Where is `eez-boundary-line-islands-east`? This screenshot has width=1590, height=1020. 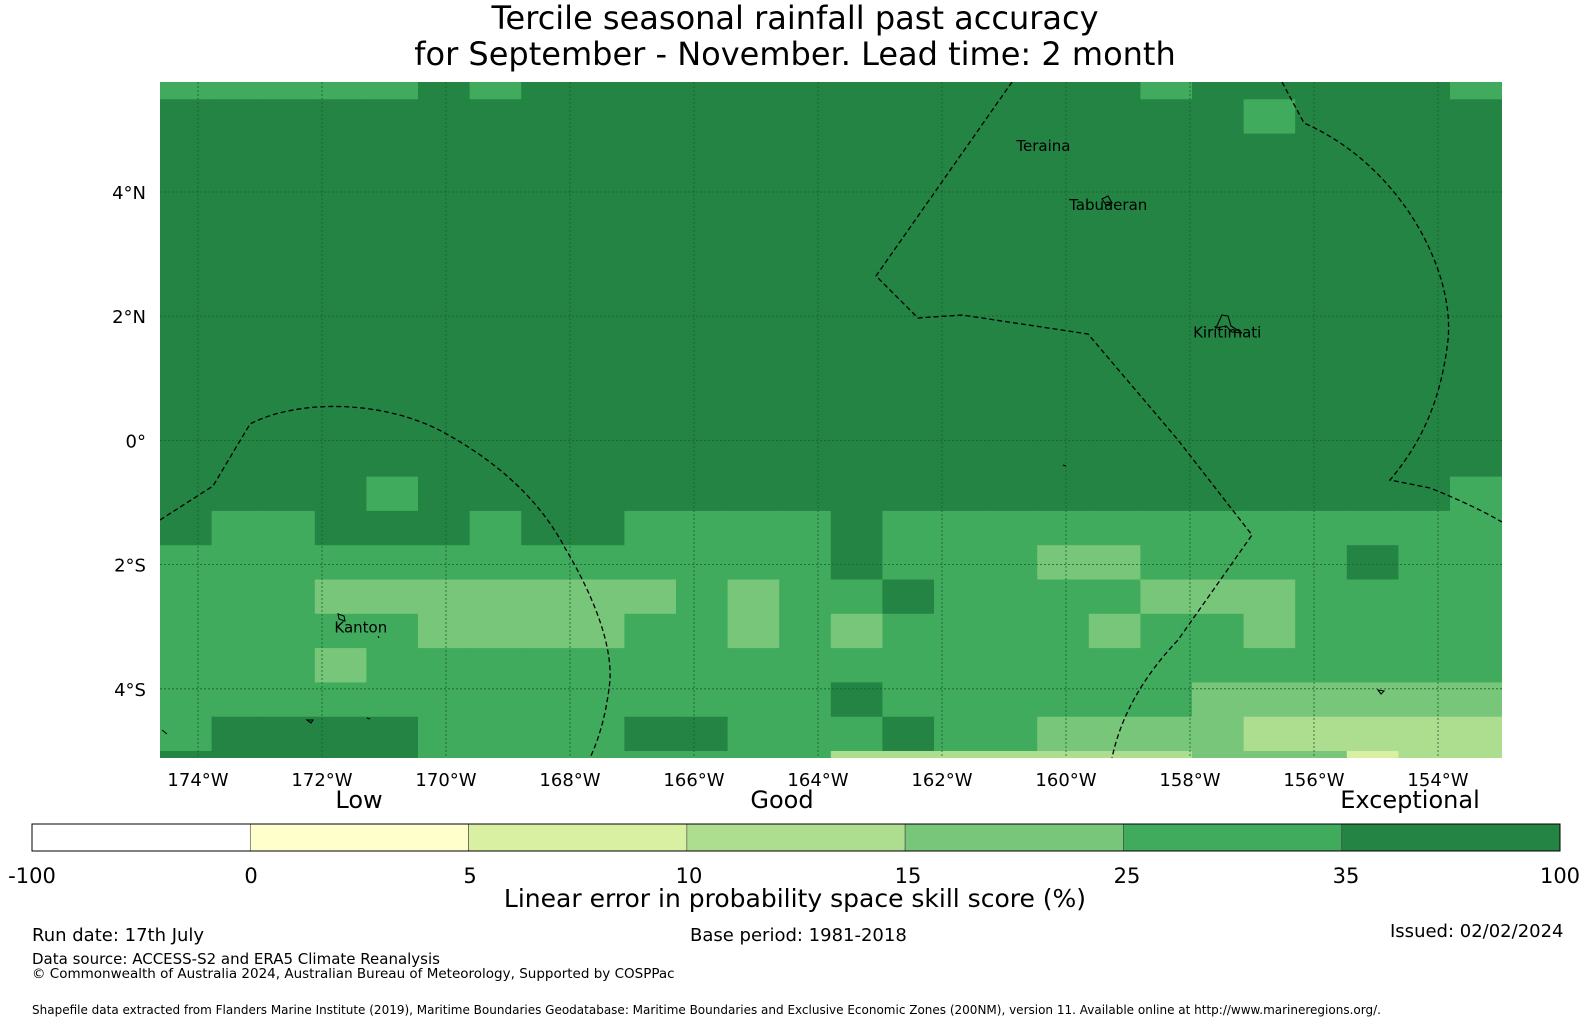 eez-boundary-line-islands-east is located at coordinates (1391, 302).